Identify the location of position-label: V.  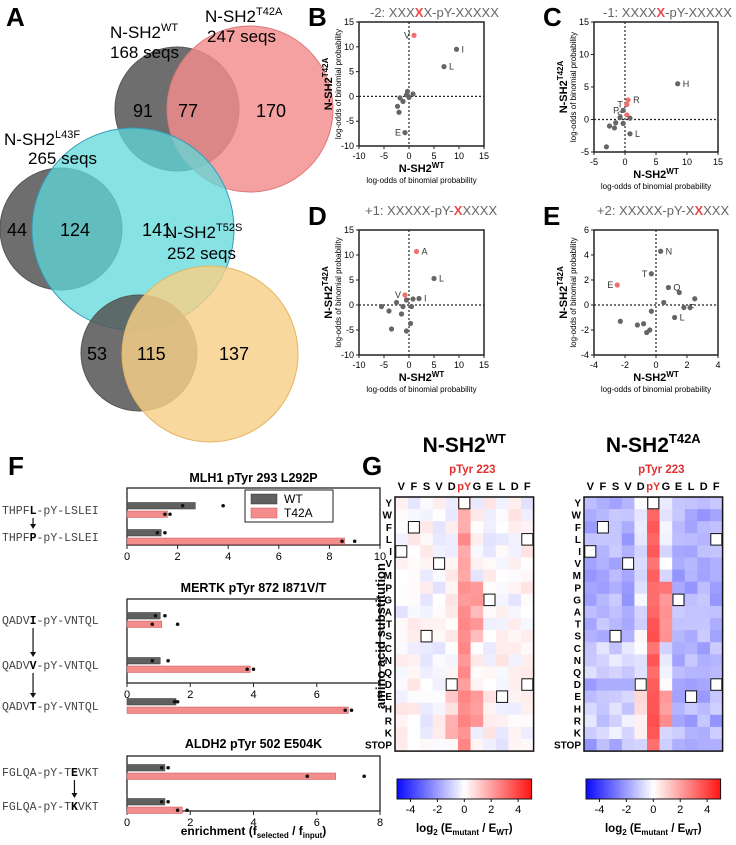
(628, 487).